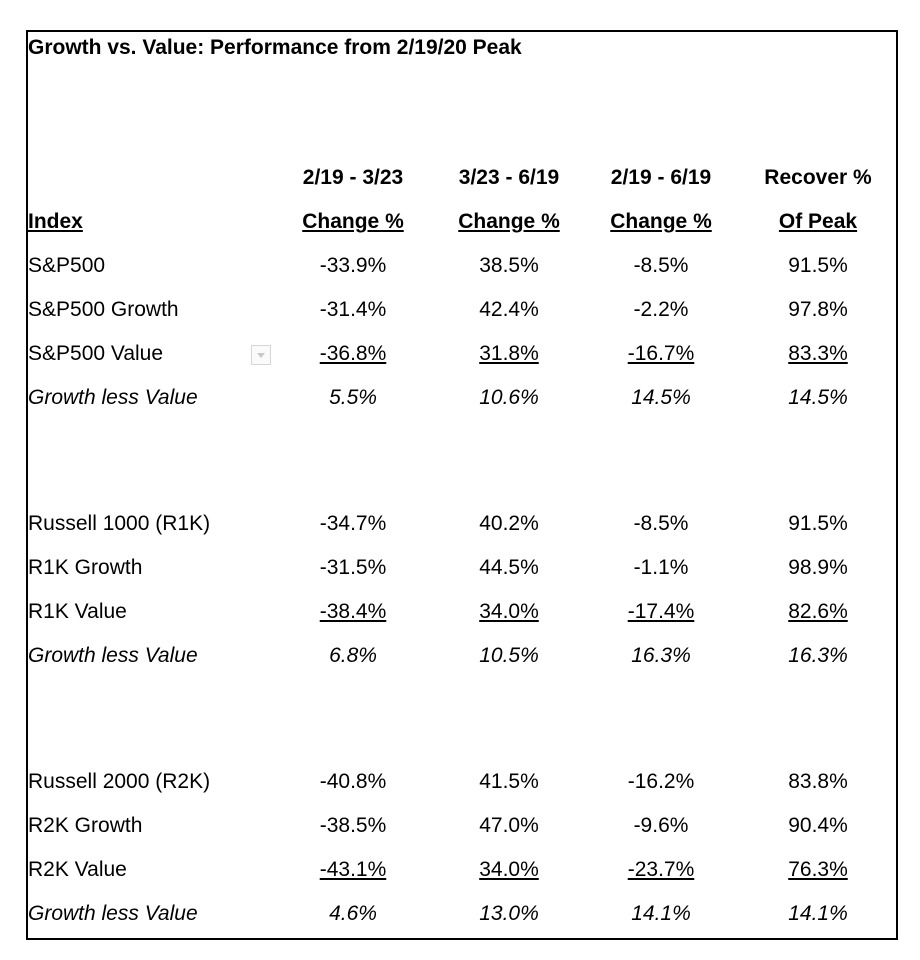 The image size is (920, 960). I want to click on table-row: Russell 2000 (R2K) -40.8% 41.5% -16.2% 83.8%, so click(460, 785).